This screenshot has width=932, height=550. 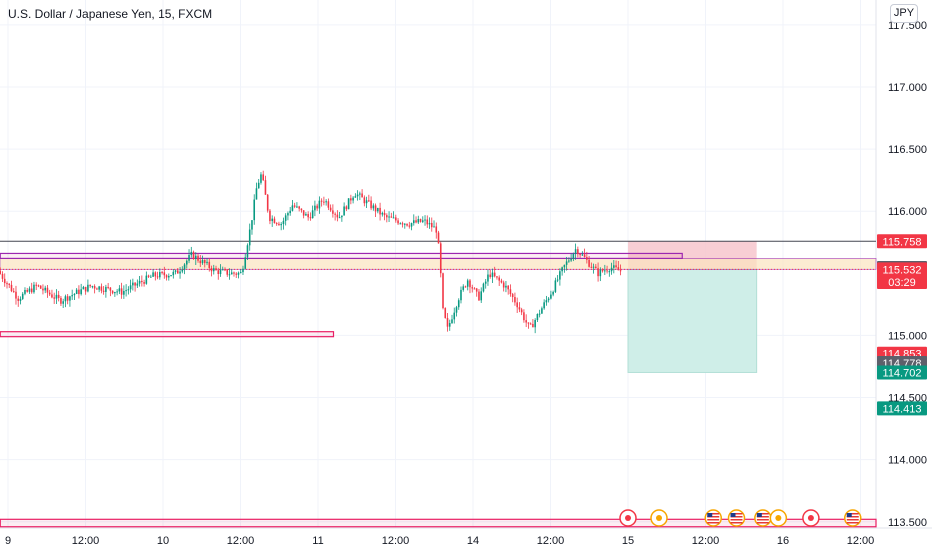 What do you see at coordinates (783, 541) in the screenshot?
I see `x-tick-label: 16` at bounding box center [783, 541].